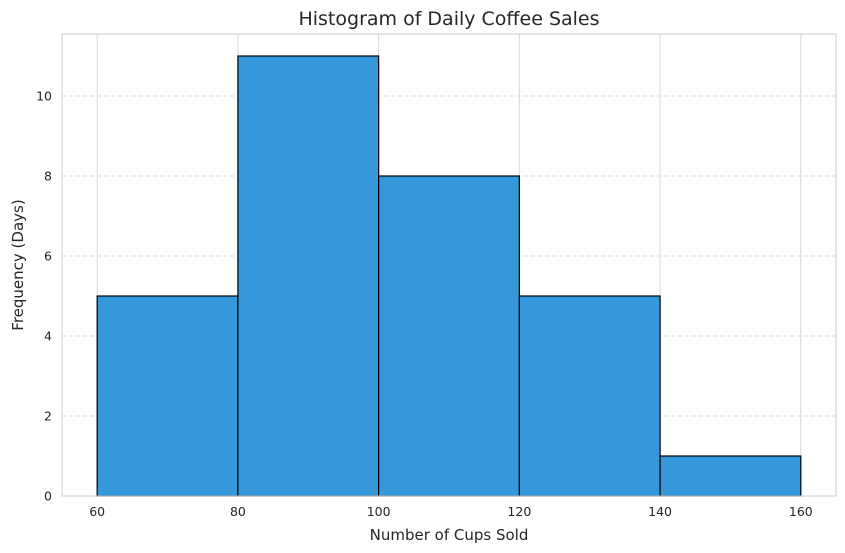  I want to click on y-axis-ticks: 0 2 4 6 8 10, so click(44, 296).